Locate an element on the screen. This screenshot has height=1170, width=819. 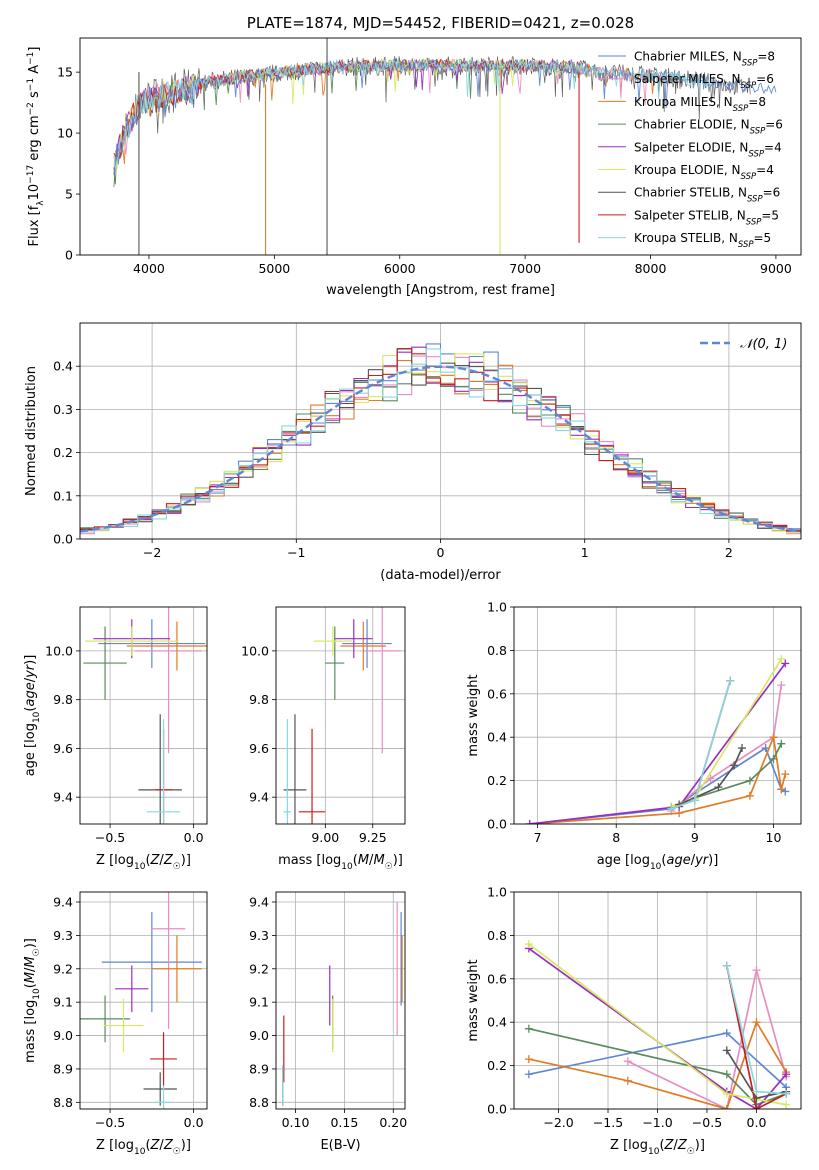
y-tick-label: 9.1 is located at coordinates (259, 1002).